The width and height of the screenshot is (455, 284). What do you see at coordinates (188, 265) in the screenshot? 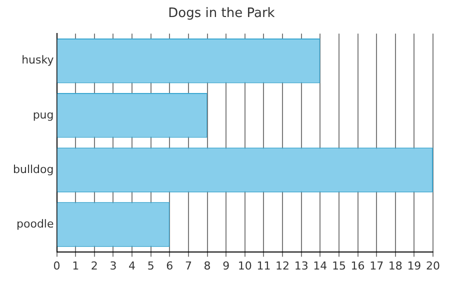
I see `x-tick-label: 7` at bounding box center [188, 265].